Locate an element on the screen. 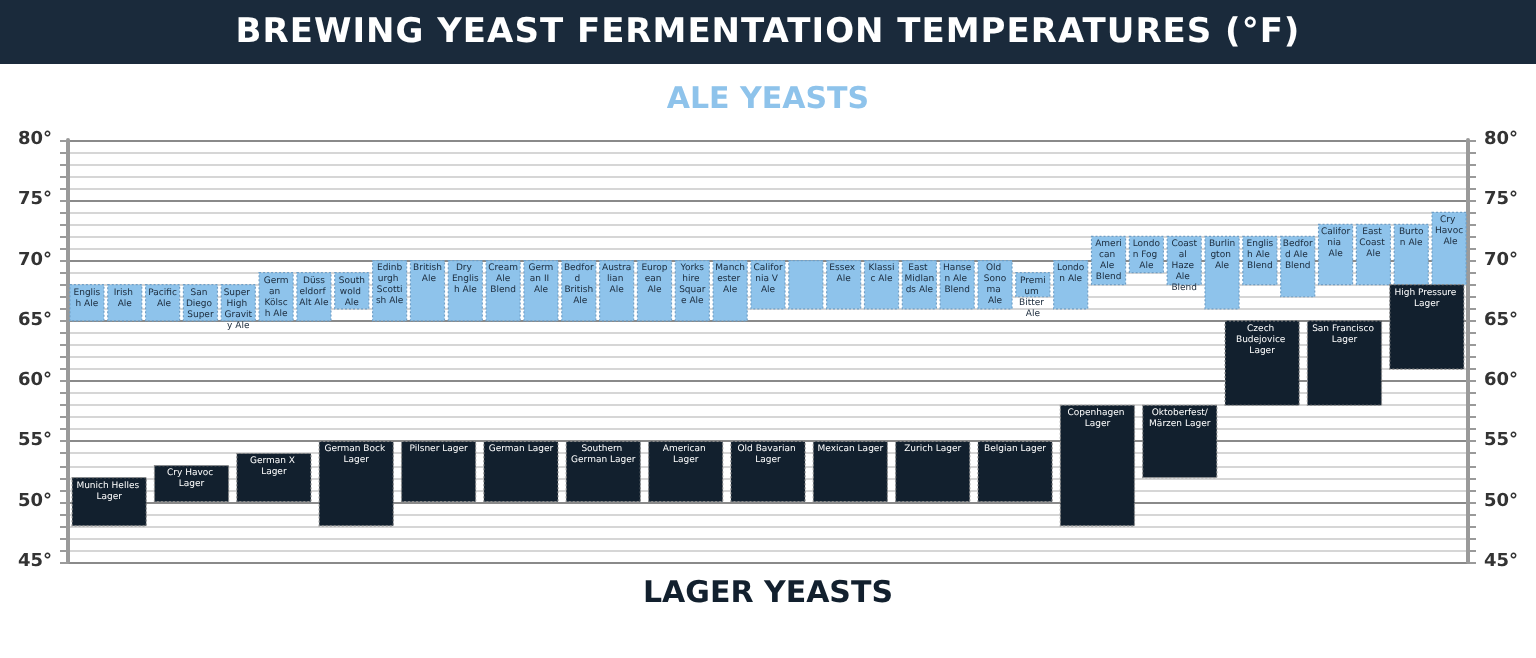 Image resolution: width=1536 pixels, height=658 pixels. y2-tick-label: 75° is located at coordinates (1501, 200).